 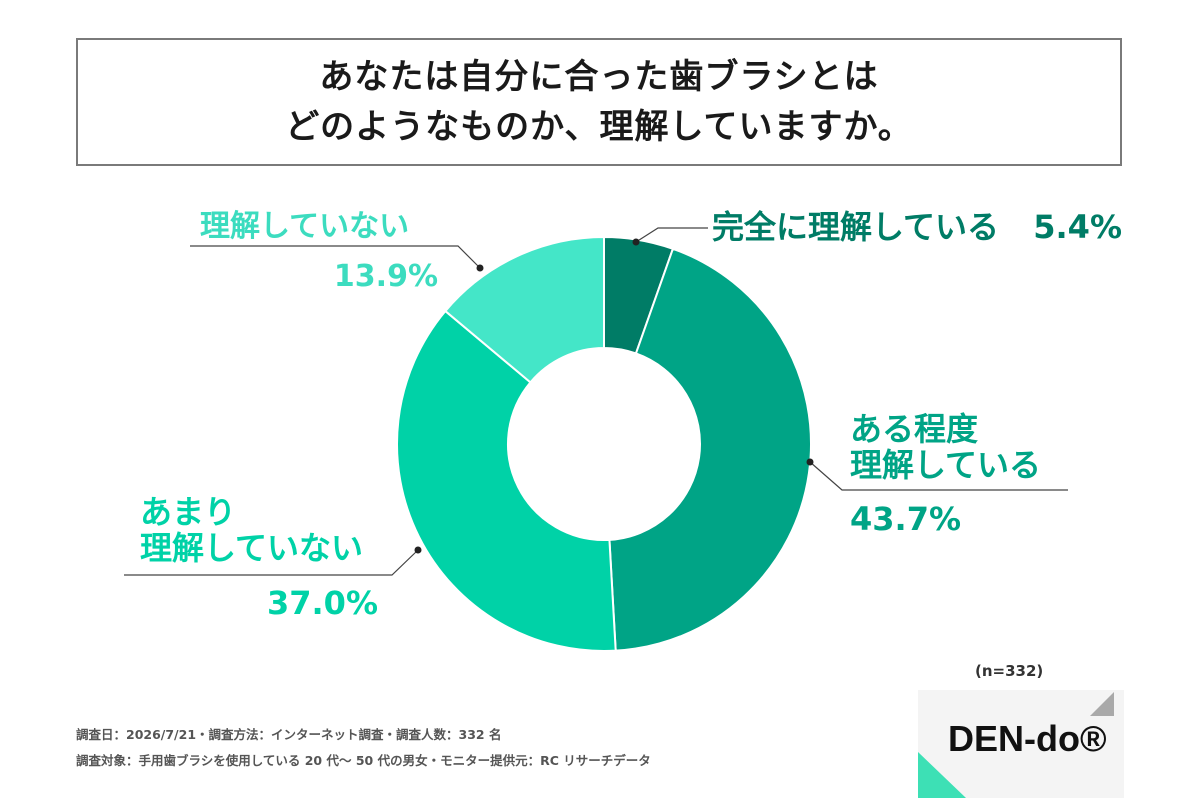 I want to click on slice-label-1-line-0: ある程度, so click(x=914, y=429).